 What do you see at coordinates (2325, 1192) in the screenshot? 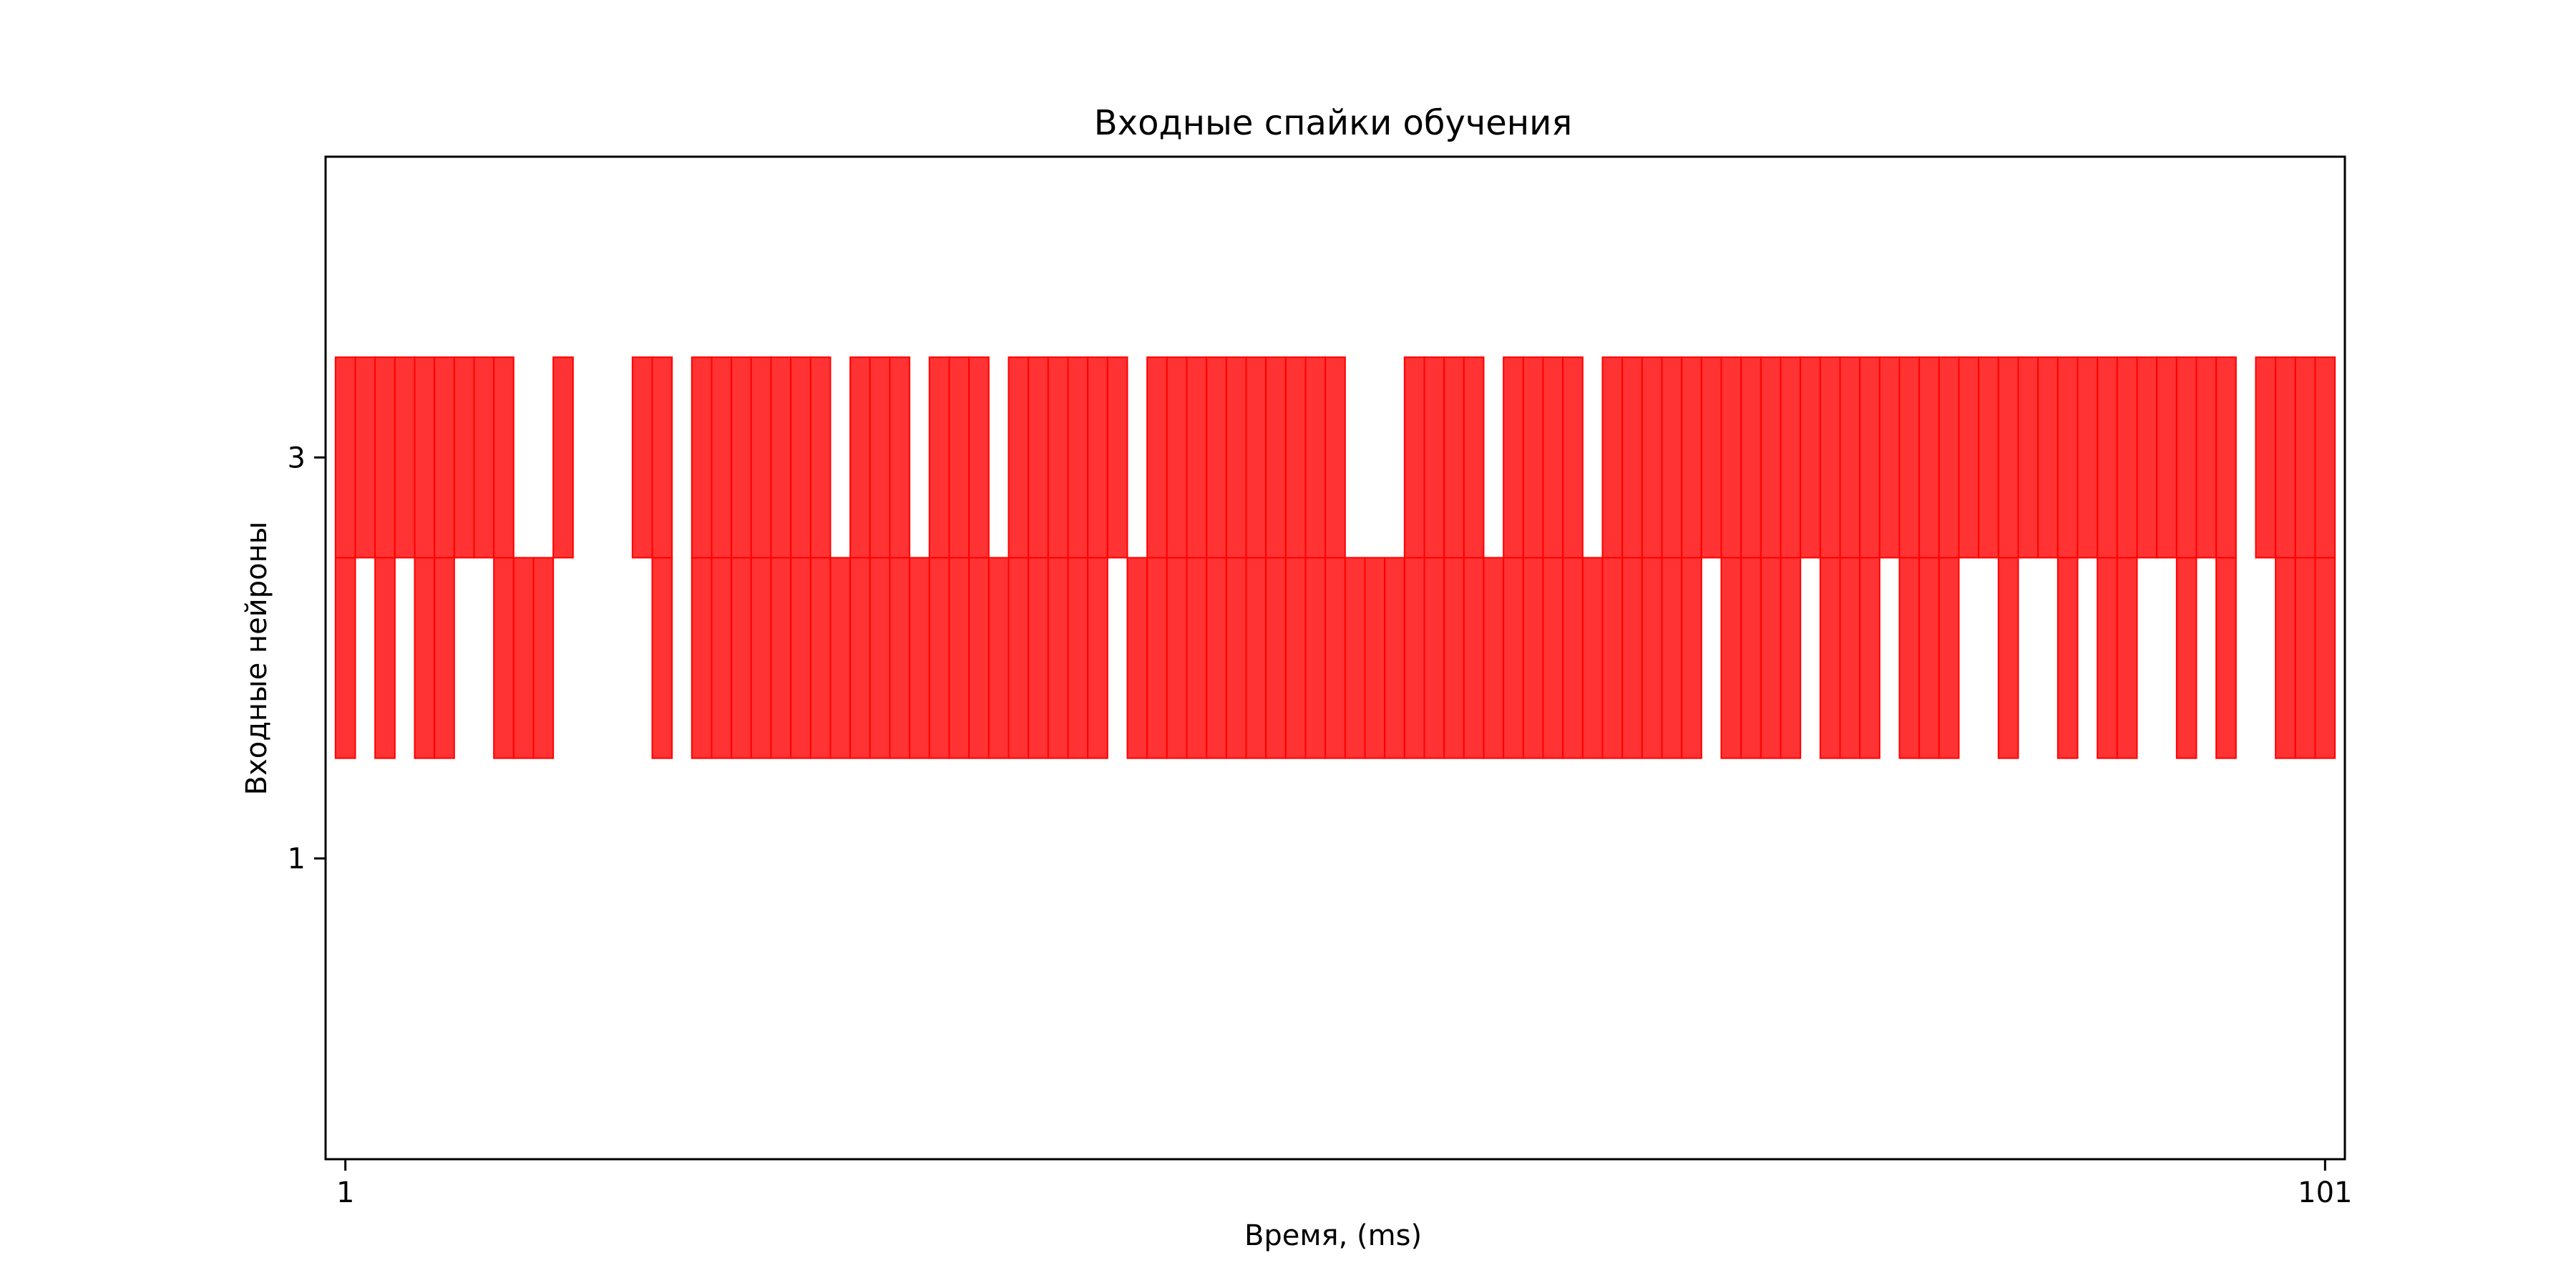
I see `x-tick-label: 101` at bounding box center [2325, 1192].